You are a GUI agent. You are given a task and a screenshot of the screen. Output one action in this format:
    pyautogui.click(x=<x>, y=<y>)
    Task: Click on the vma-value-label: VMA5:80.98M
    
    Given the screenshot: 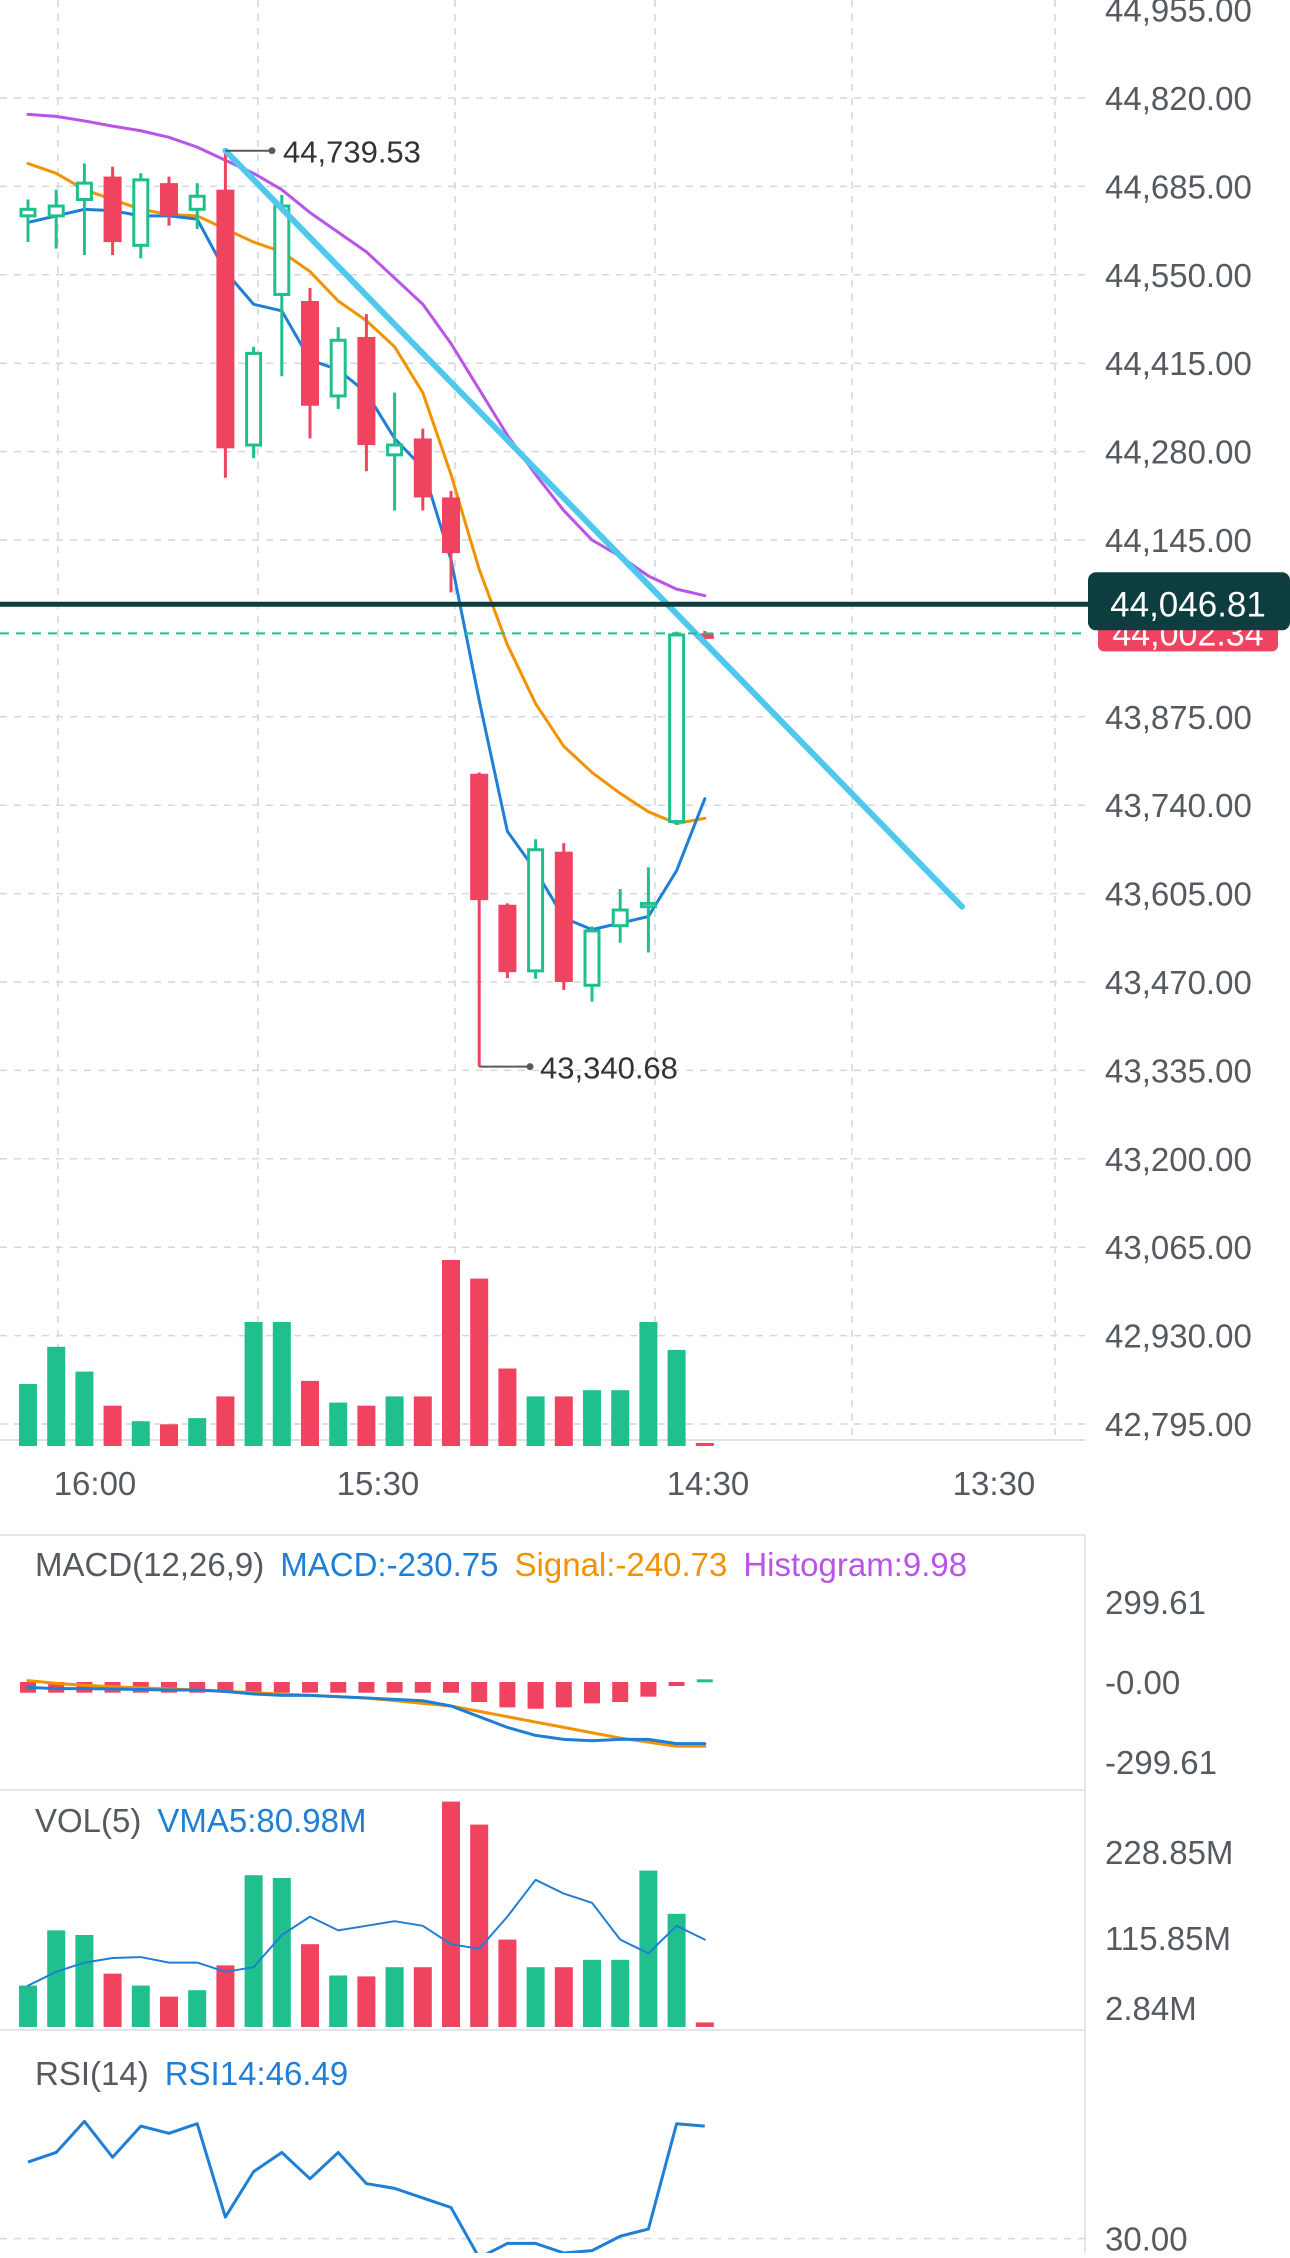 What is the action you would take?
    pyautogui.click(x=261, y=1820)
    